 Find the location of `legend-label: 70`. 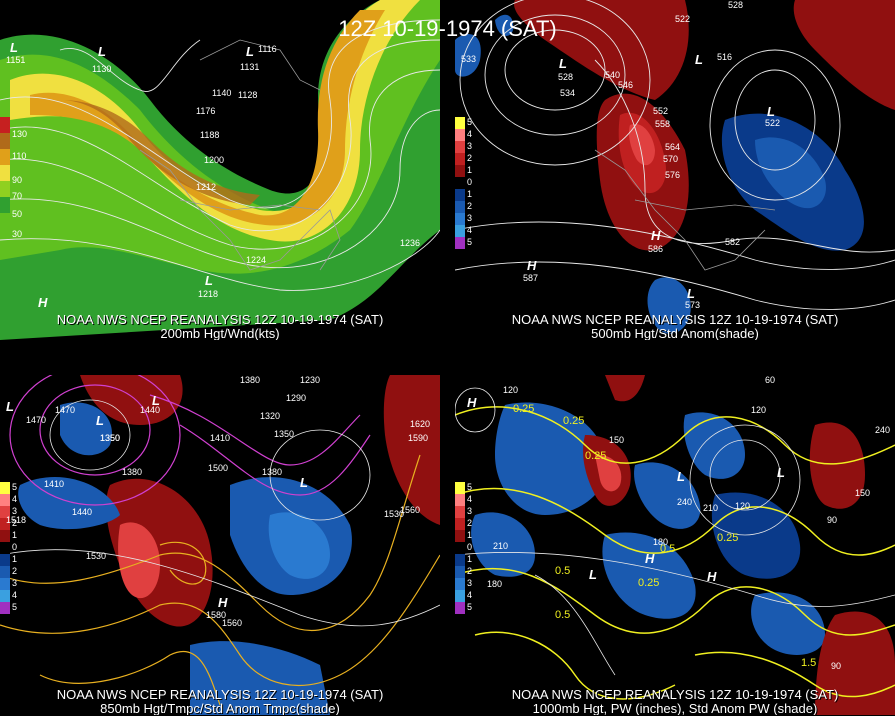

legend-label: 70 is located at coordinates (17, 196).